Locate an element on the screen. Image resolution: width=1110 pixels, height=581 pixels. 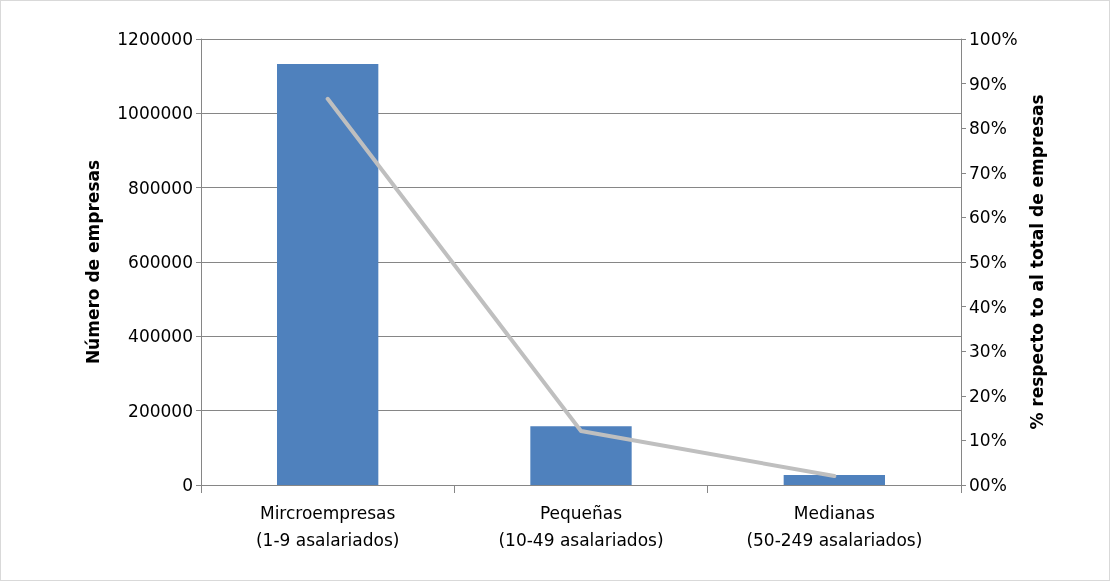
y-tick-label: 600000 is located at coordinates (160, 262).